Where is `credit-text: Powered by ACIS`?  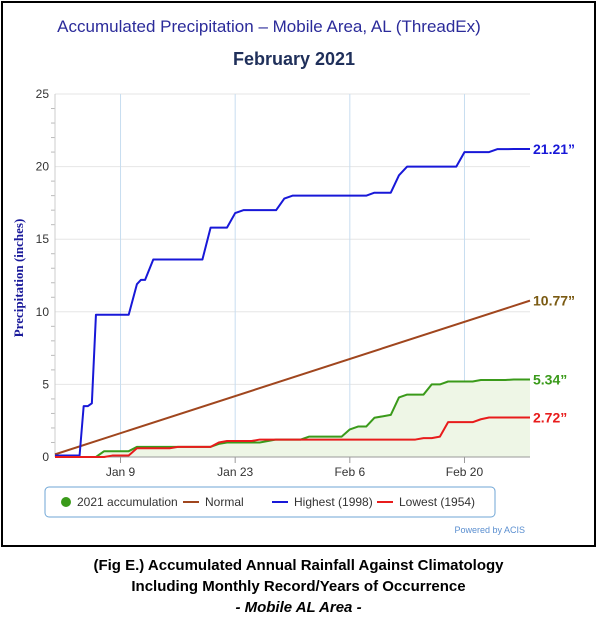 credit-text: Powered by ACIS is located at coordinates (489, 530).